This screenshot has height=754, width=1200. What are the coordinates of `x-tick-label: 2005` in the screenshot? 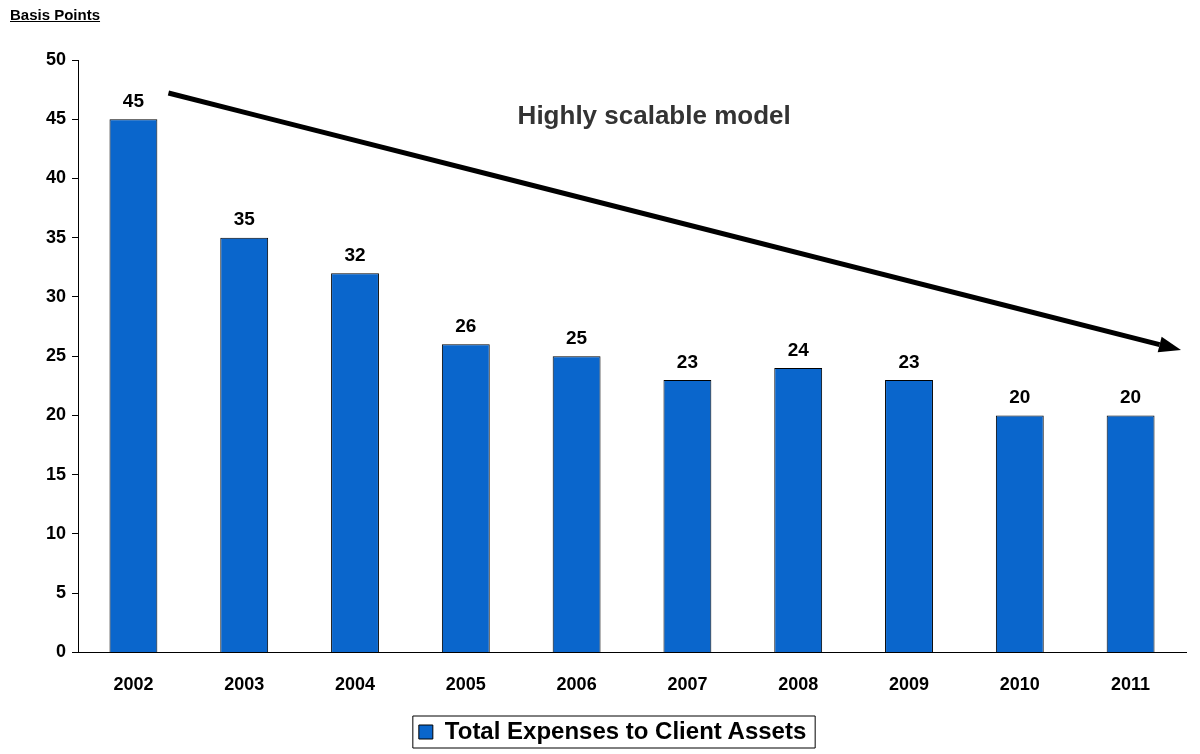 It's located at (465, 684).